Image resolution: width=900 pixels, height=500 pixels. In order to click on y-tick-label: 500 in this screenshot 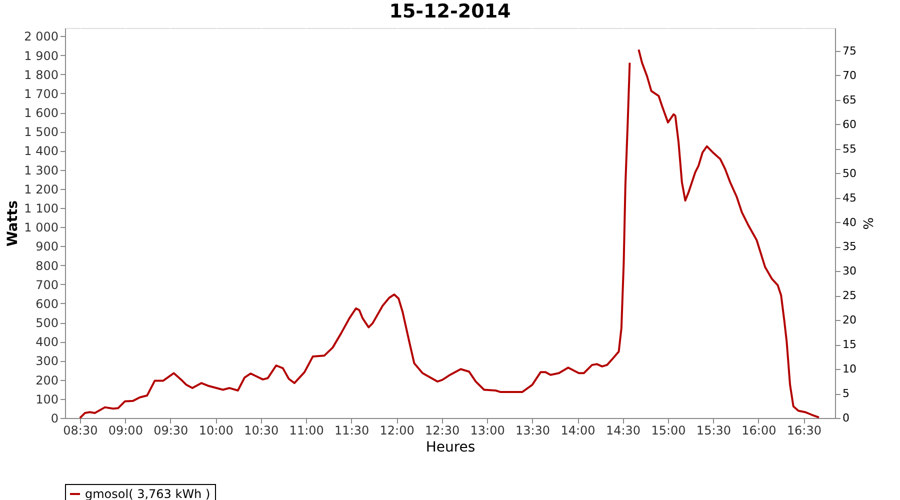, I will do `click(47, 323)`.